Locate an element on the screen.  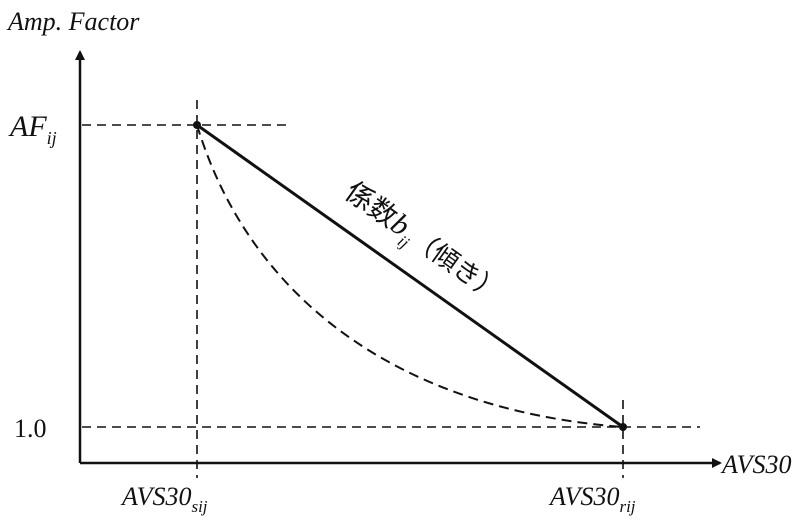
y-tick-one: 1.0 is located at coordinates (30, 428).